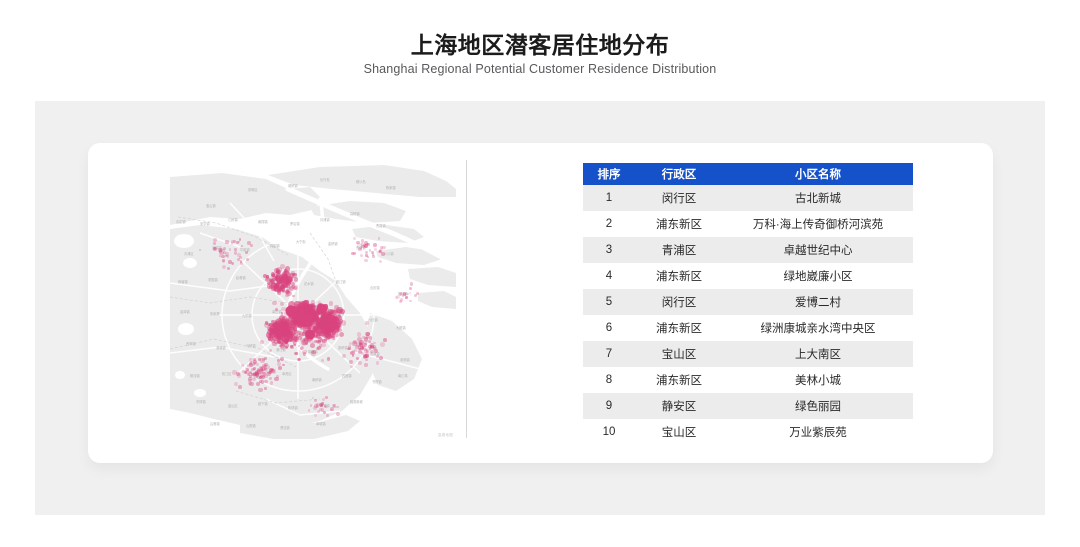  What do you see at coordinates (818, 198) in the screenshot?
I see `cell-community-name: 古北新城` at bounding box center [818, 198].